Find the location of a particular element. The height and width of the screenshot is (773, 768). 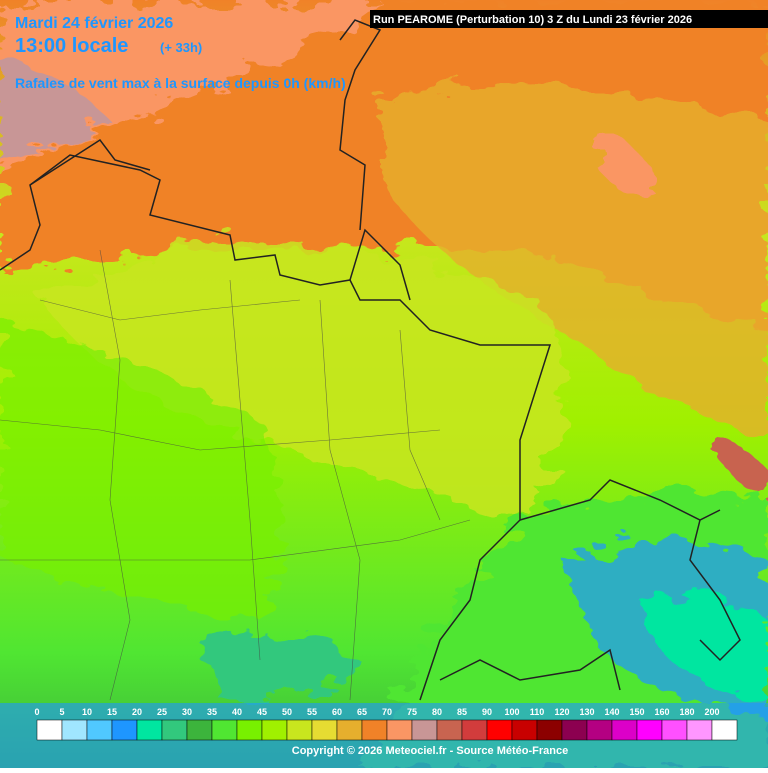

time: 13:00 locale is located at coordinates (71, 46).